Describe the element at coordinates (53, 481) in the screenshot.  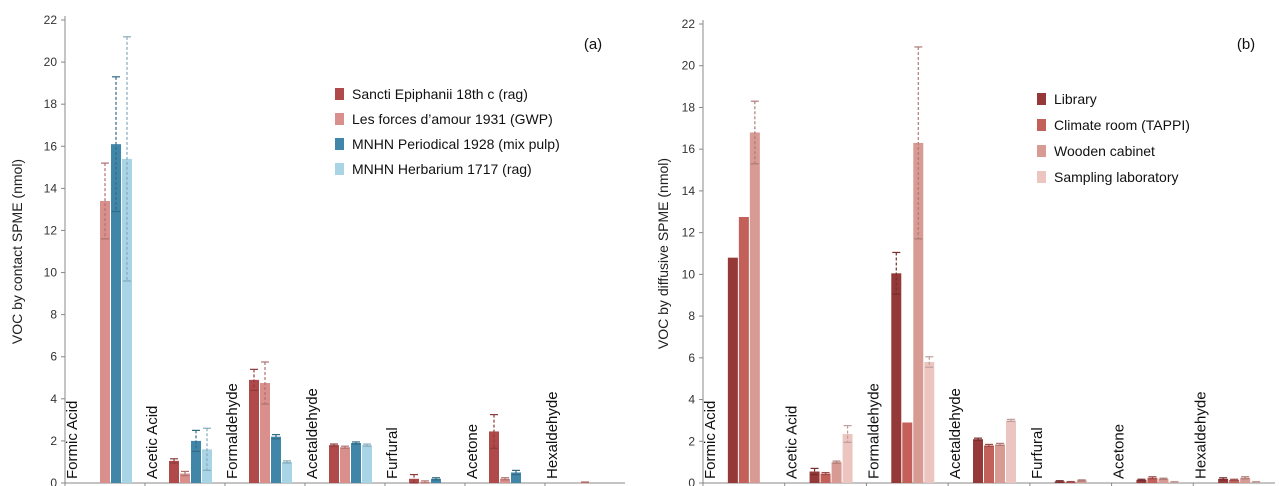
I see `y-tick-label: 0` at that location.